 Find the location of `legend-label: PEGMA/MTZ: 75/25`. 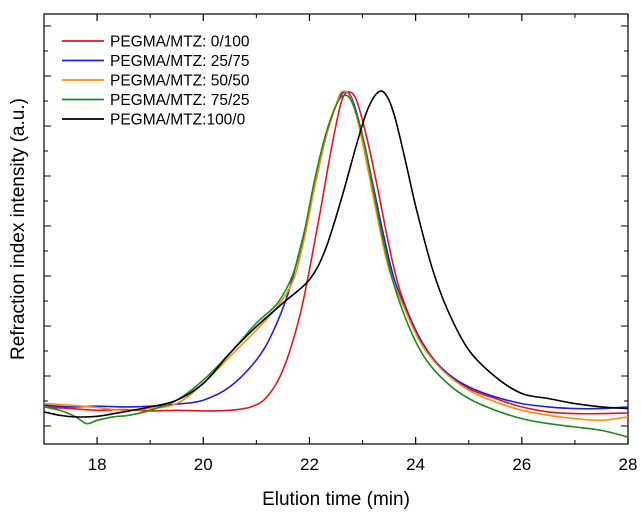

legend-label: PEGMA/MTZ: 75/25 is located at coordinates (180, 100).